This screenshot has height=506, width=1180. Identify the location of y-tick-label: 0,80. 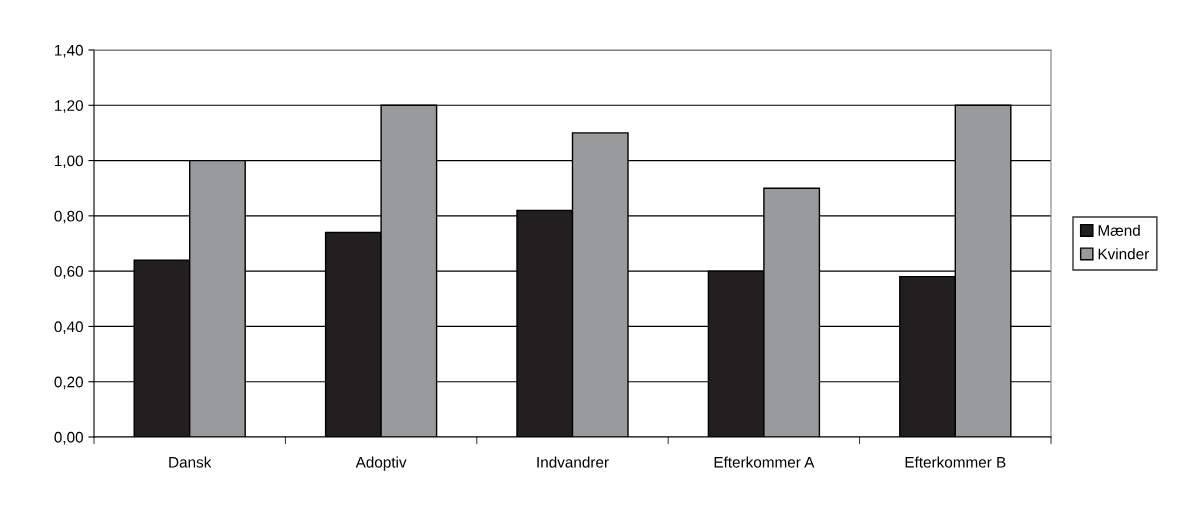
(68, 217).